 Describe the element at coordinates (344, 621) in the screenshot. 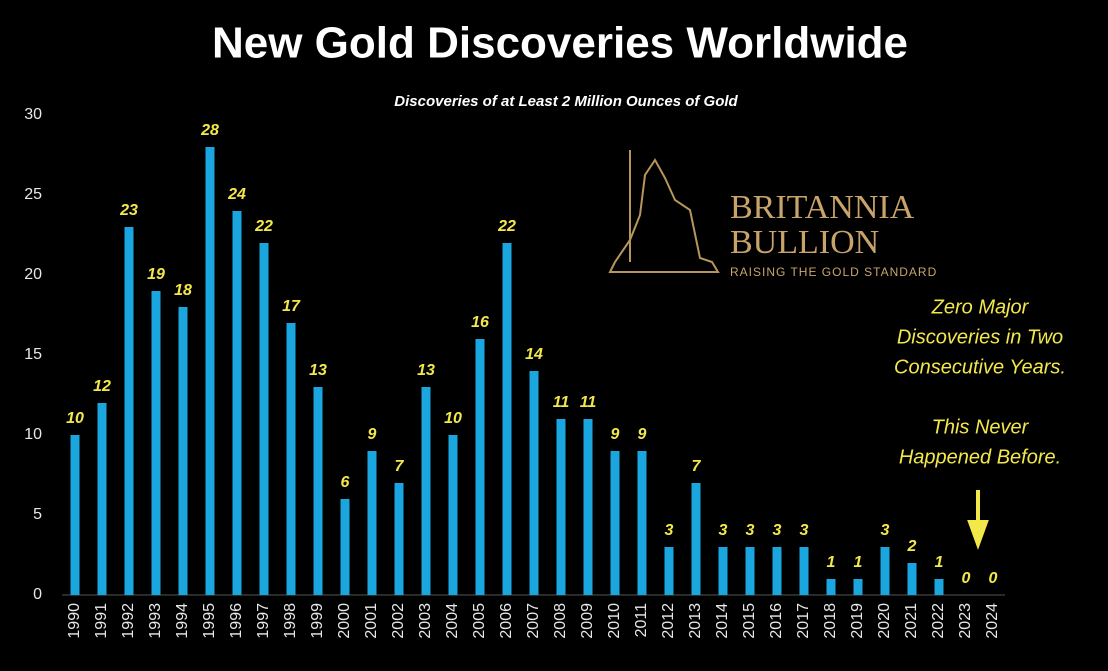

I see `x-tick-label: 2000` at that location.